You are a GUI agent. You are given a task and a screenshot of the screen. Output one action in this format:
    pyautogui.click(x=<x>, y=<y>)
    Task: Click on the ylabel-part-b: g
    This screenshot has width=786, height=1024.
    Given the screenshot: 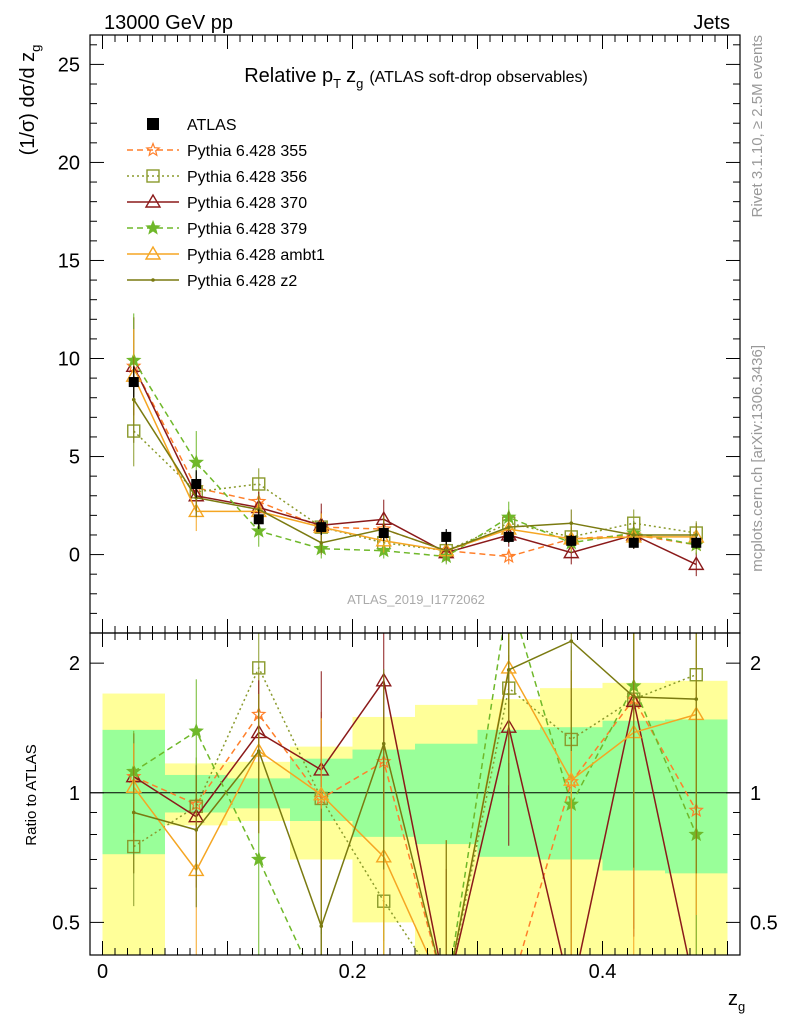 What is the action you would take?
    pyautogui.click(x=35, y=48)
    